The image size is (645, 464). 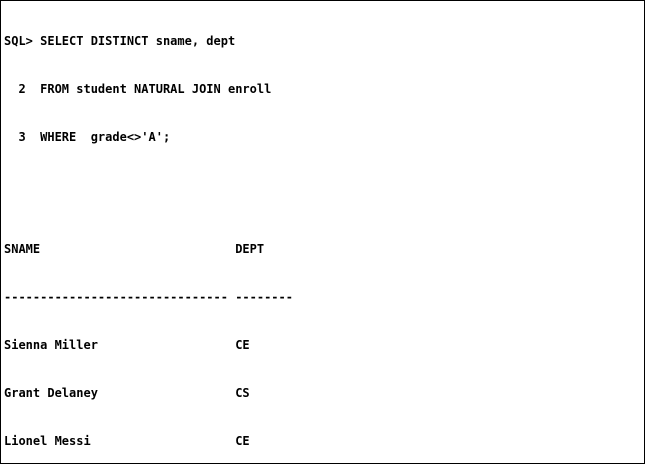 I want to click on result-row: Grant Delaney CS, so click(x=127, y=393).